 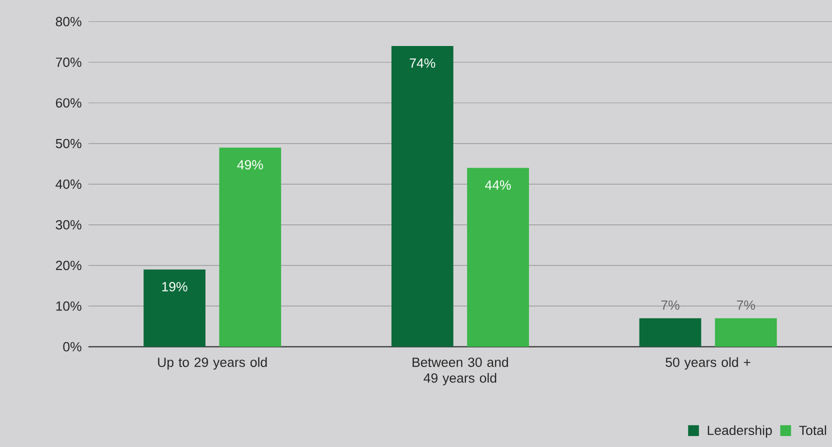 I want to click on y-tick-label: 50%, so click(x=69, y=143).